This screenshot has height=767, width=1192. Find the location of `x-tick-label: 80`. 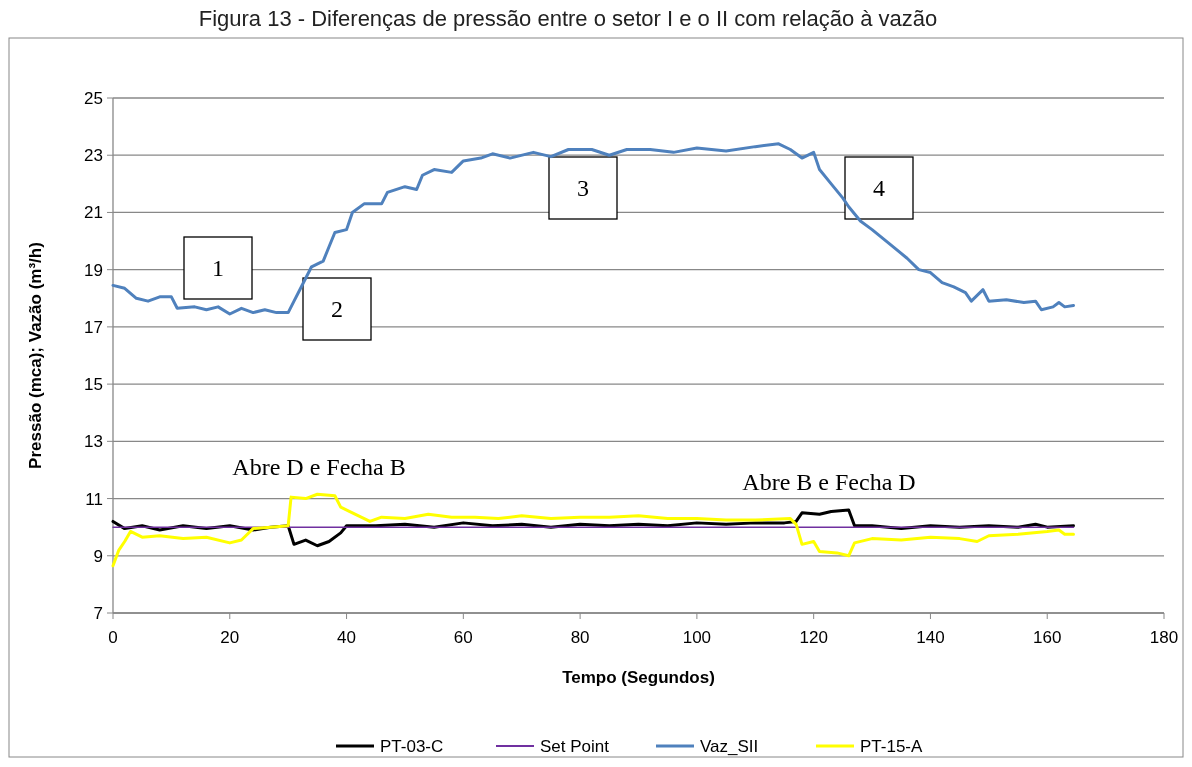

x-tick-label: 80 is located at coordinates (580, 637).